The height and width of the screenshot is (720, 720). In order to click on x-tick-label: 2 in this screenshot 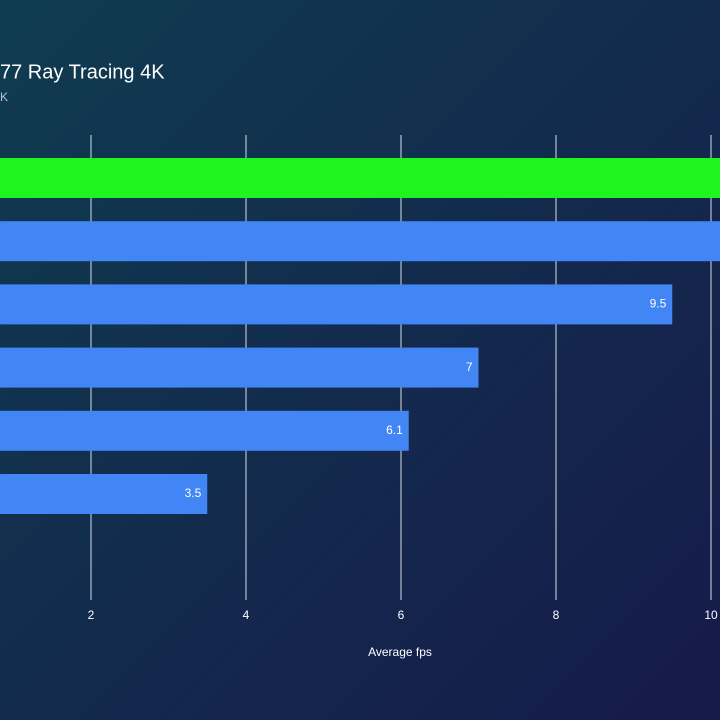, I will do `click(91, 615)`.